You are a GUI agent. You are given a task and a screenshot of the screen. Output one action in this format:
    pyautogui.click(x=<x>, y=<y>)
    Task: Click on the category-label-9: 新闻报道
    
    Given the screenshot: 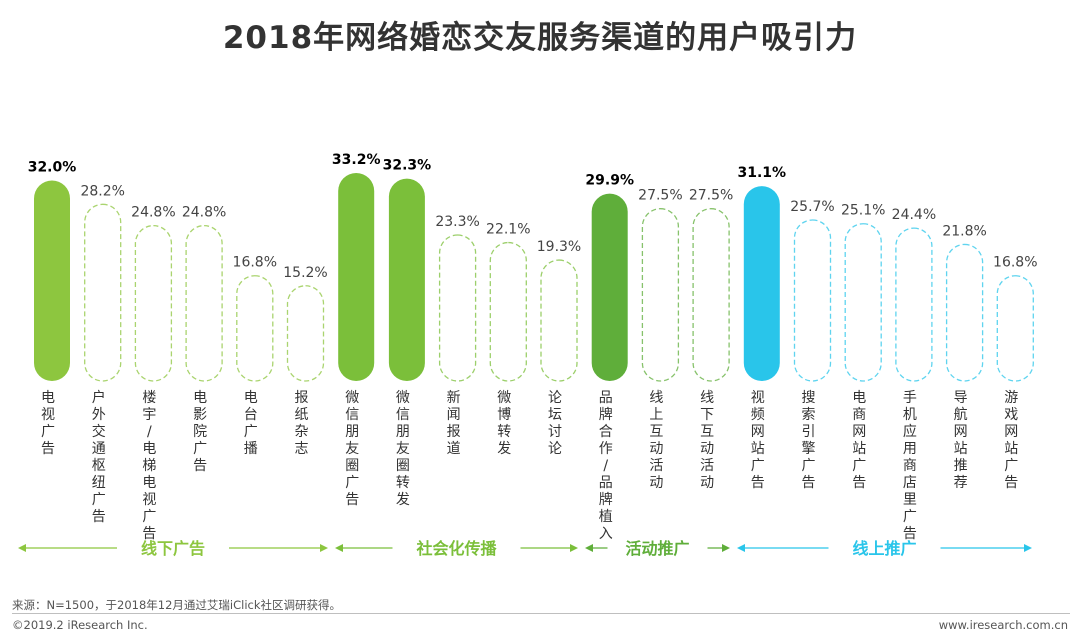 What is the action you would take?
    pyautogui.click(x=454, y=423)
    